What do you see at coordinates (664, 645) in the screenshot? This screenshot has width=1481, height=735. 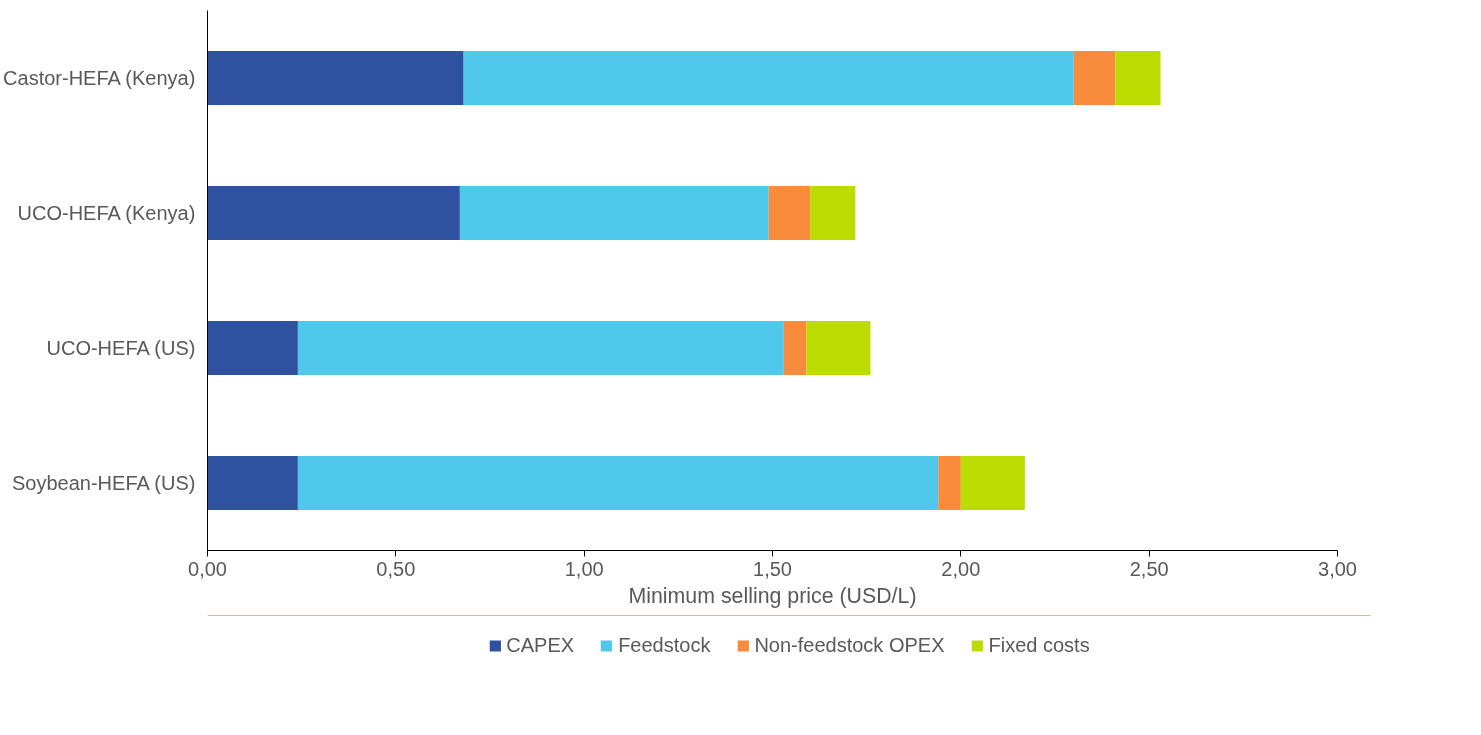 I see `legend-label: Feedstock` at bounding box center [664, 645].